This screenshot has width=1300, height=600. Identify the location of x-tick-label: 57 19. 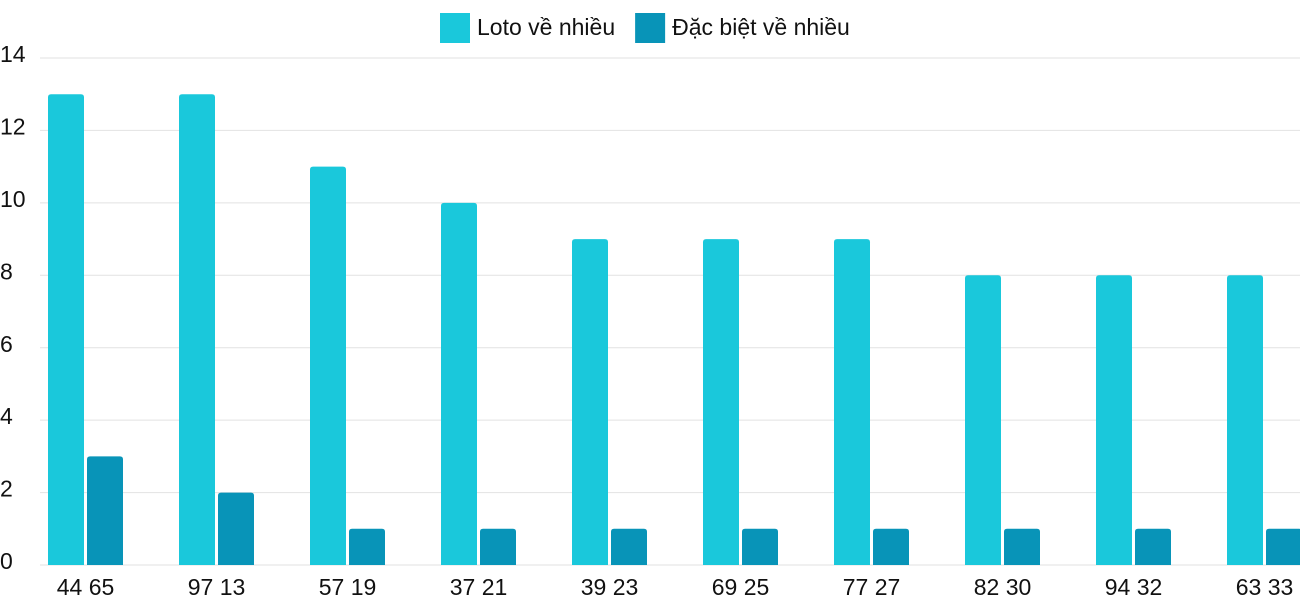
(348, 587).